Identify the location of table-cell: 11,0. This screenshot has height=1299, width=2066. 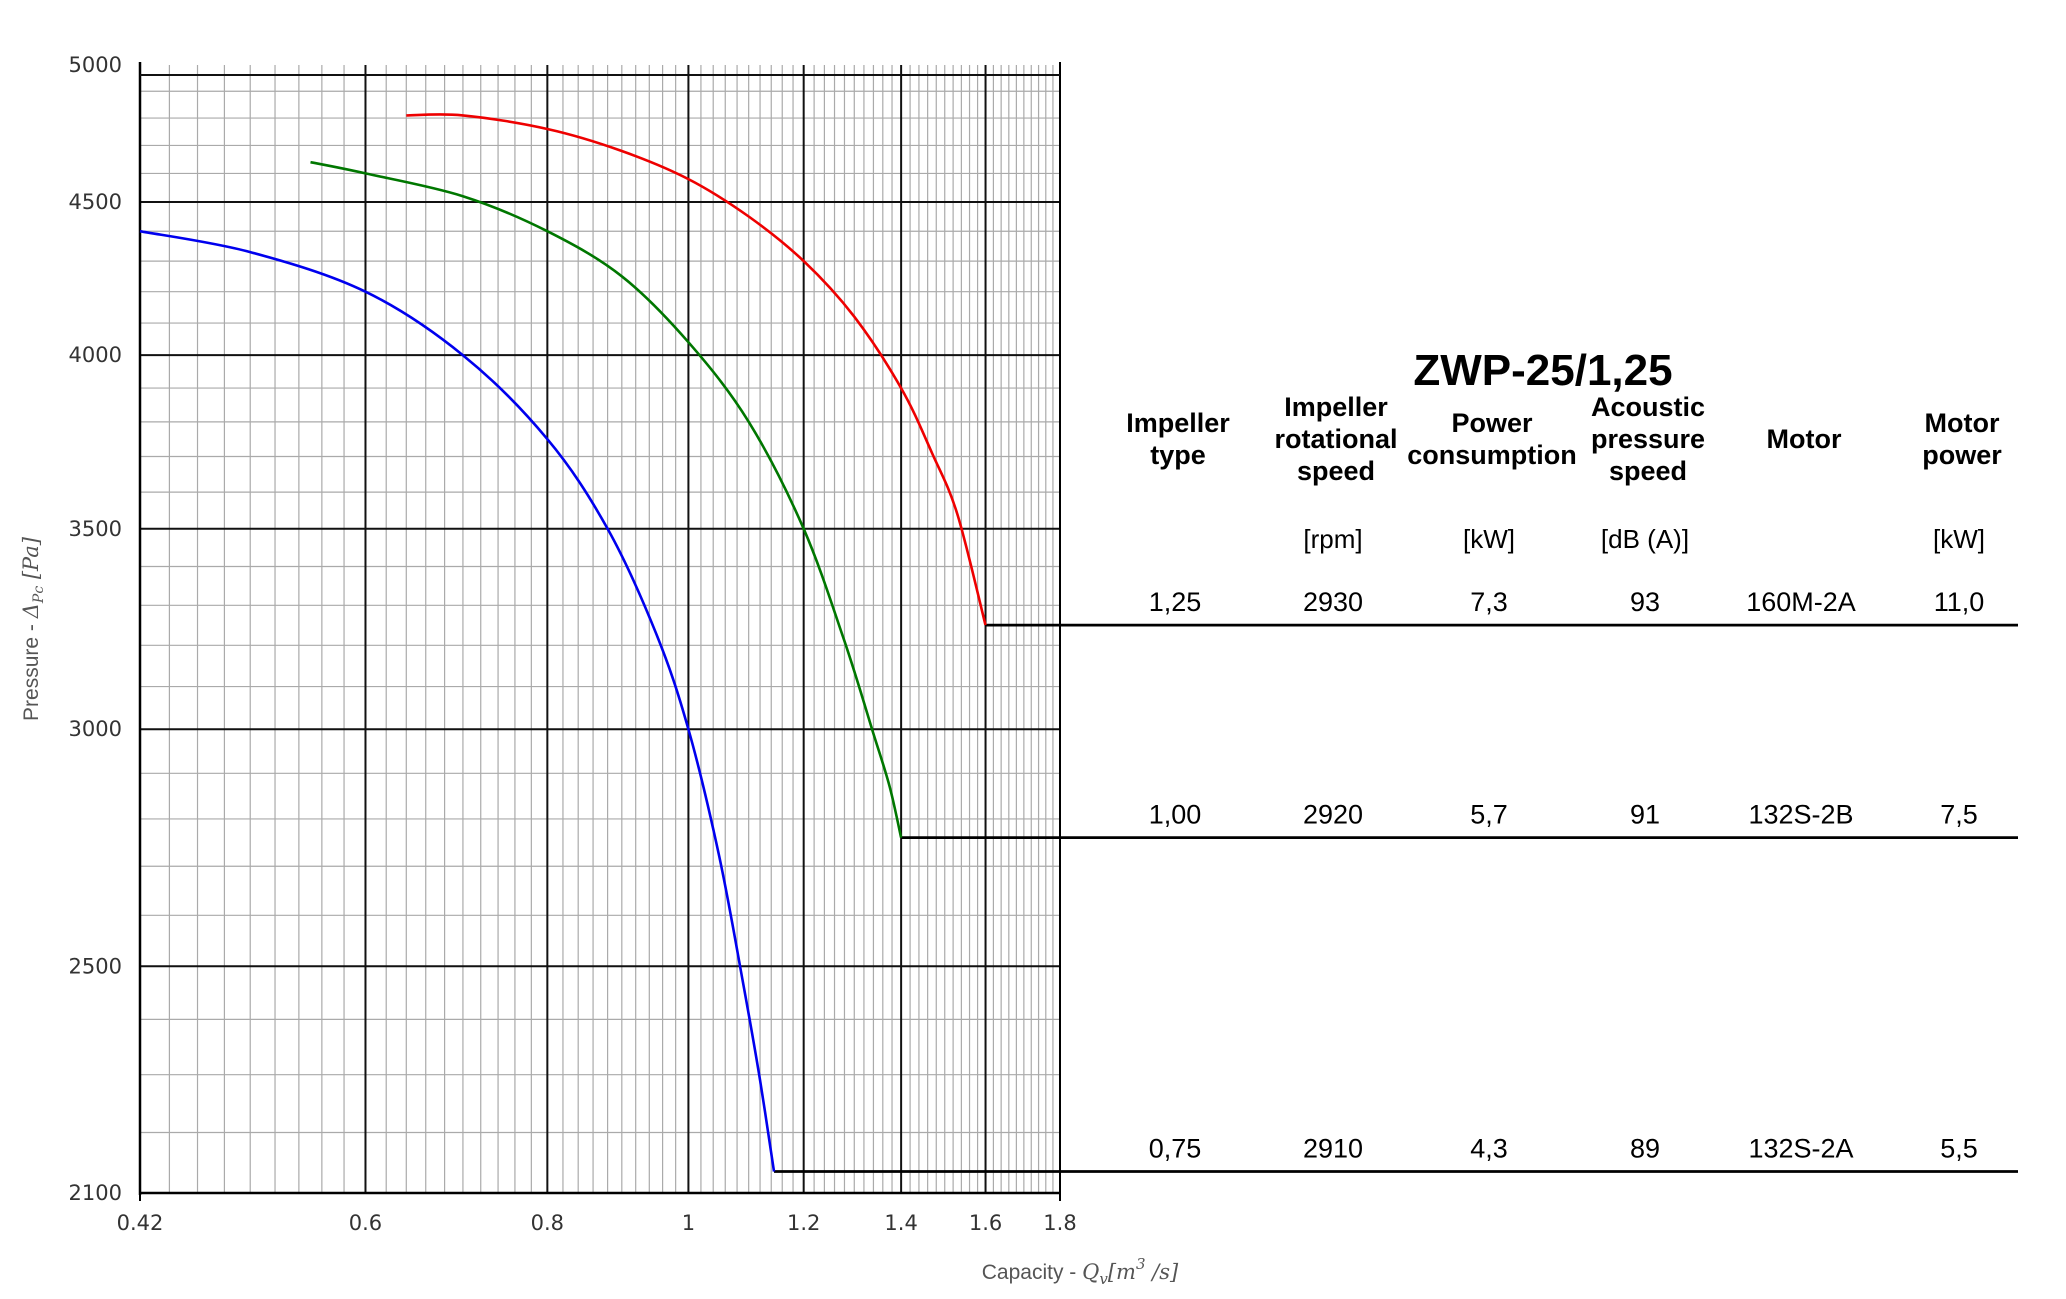
(1959, 602).